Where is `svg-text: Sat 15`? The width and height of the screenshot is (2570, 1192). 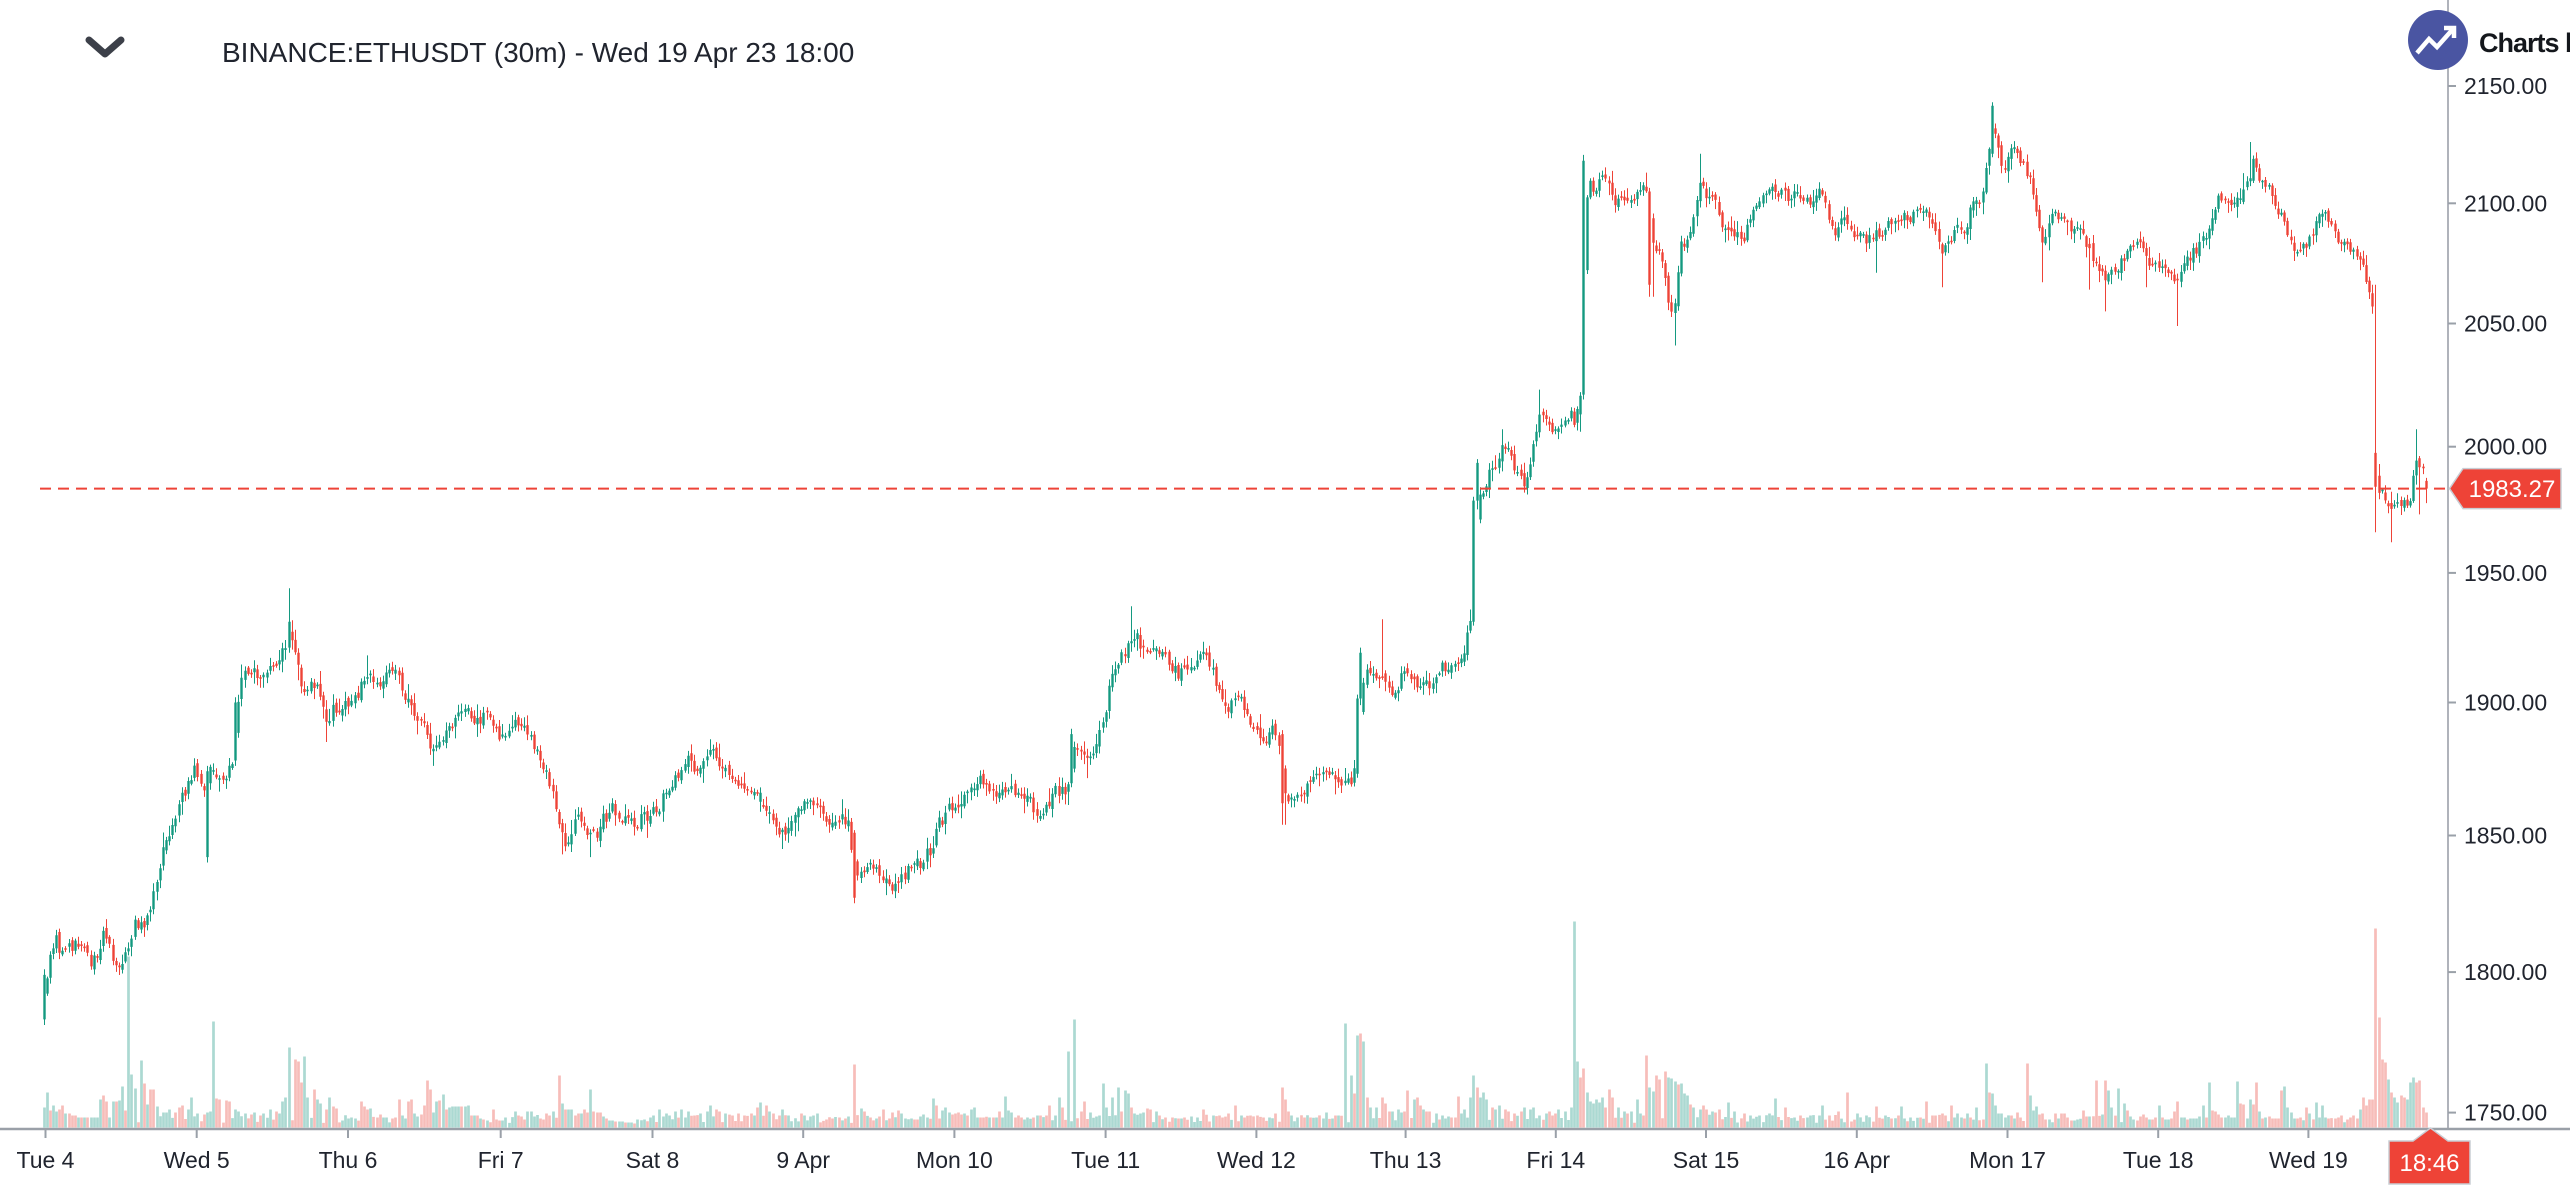 svg-text: Sat 15 is located at coordinates (1706, 1160).